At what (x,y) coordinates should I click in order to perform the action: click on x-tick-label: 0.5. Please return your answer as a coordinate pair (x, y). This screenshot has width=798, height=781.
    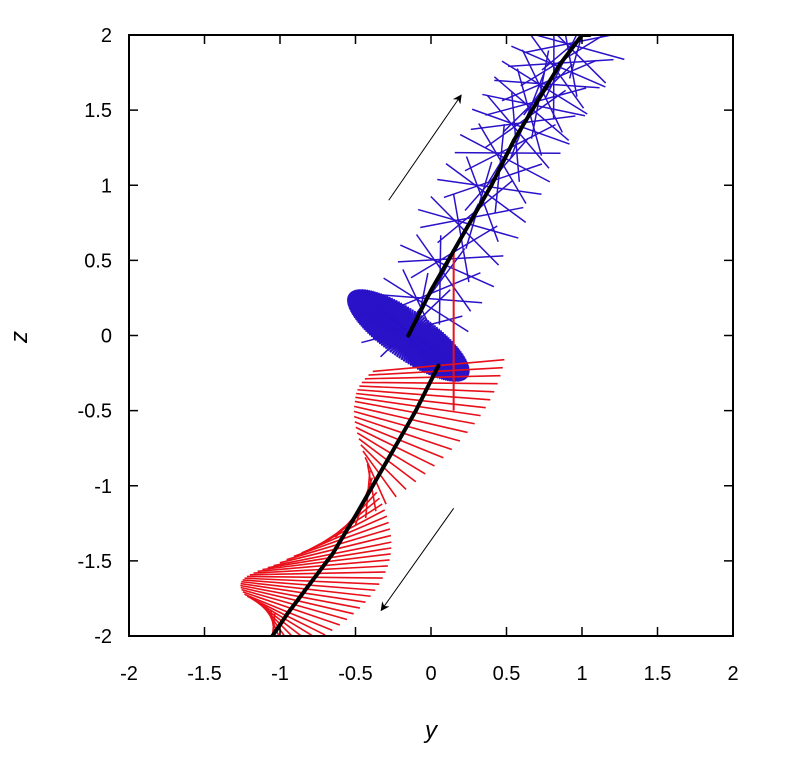
    Looking at the image, I should click on (507, 674).